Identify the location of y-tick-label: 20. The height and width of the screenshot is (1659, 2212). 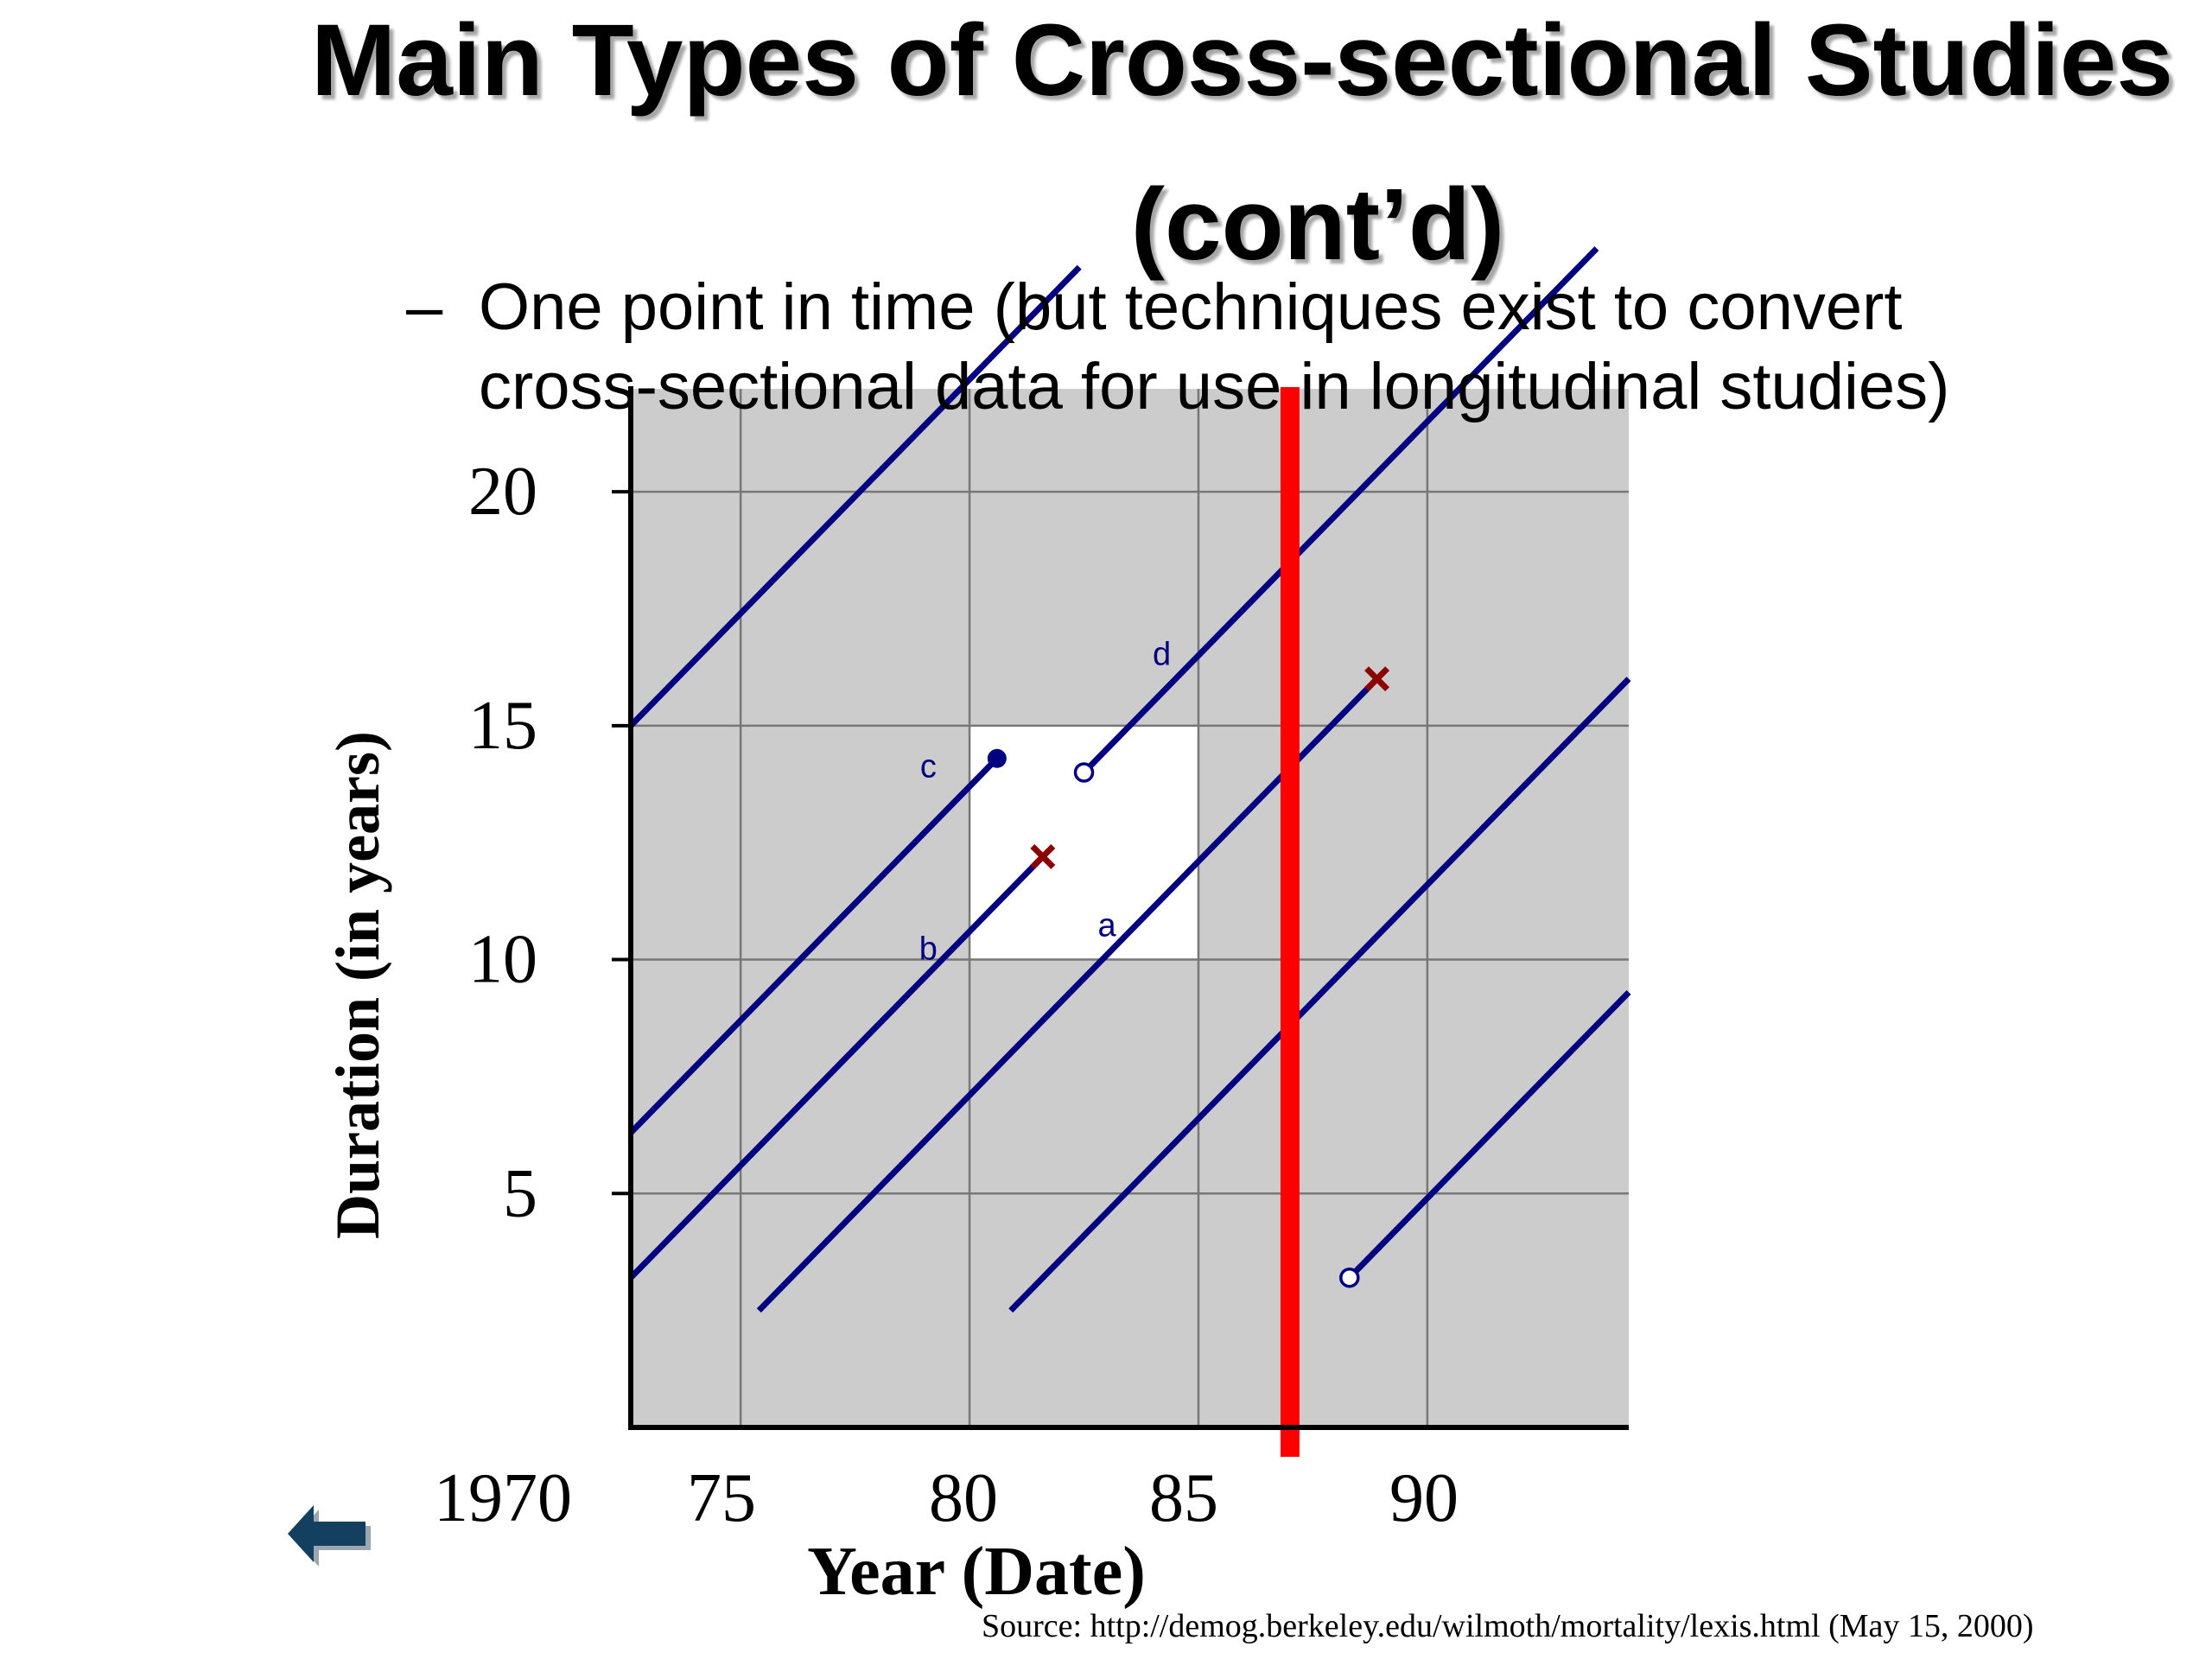
(502, 492).